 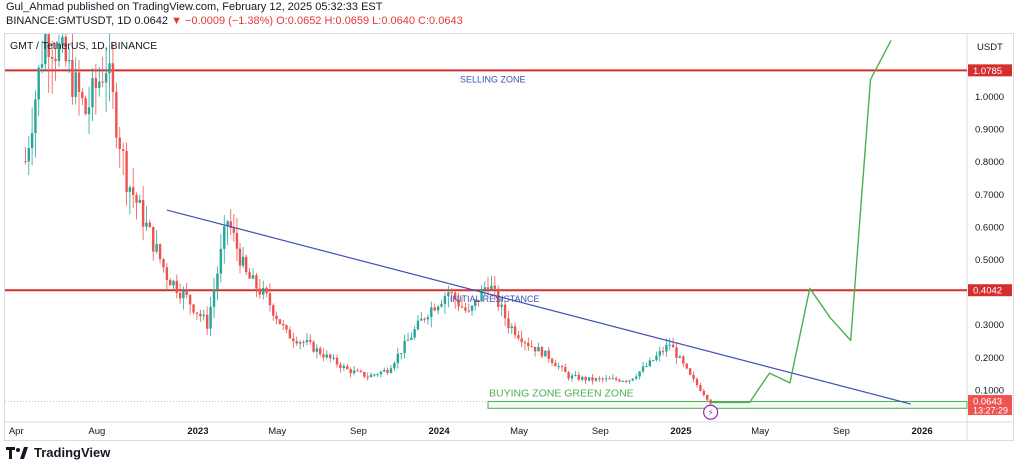 I want to click on brand-name: TradingView, so click(x=72, y=452).